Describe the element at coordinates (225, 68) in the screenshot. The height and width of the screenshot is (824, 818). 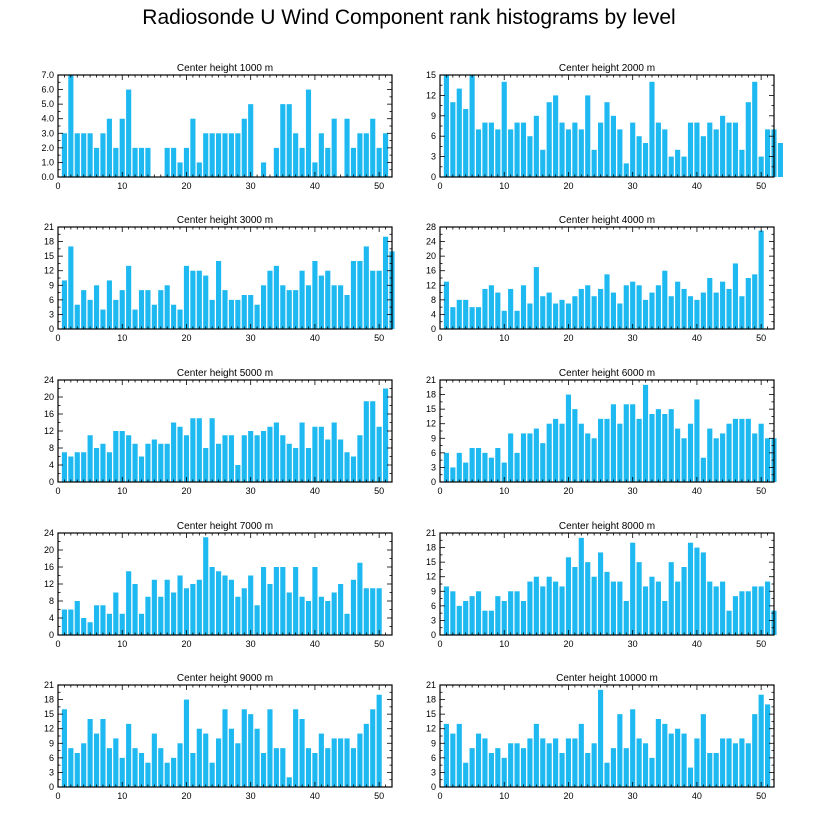
I see `panel-title: Center height 1000 m` at that location.